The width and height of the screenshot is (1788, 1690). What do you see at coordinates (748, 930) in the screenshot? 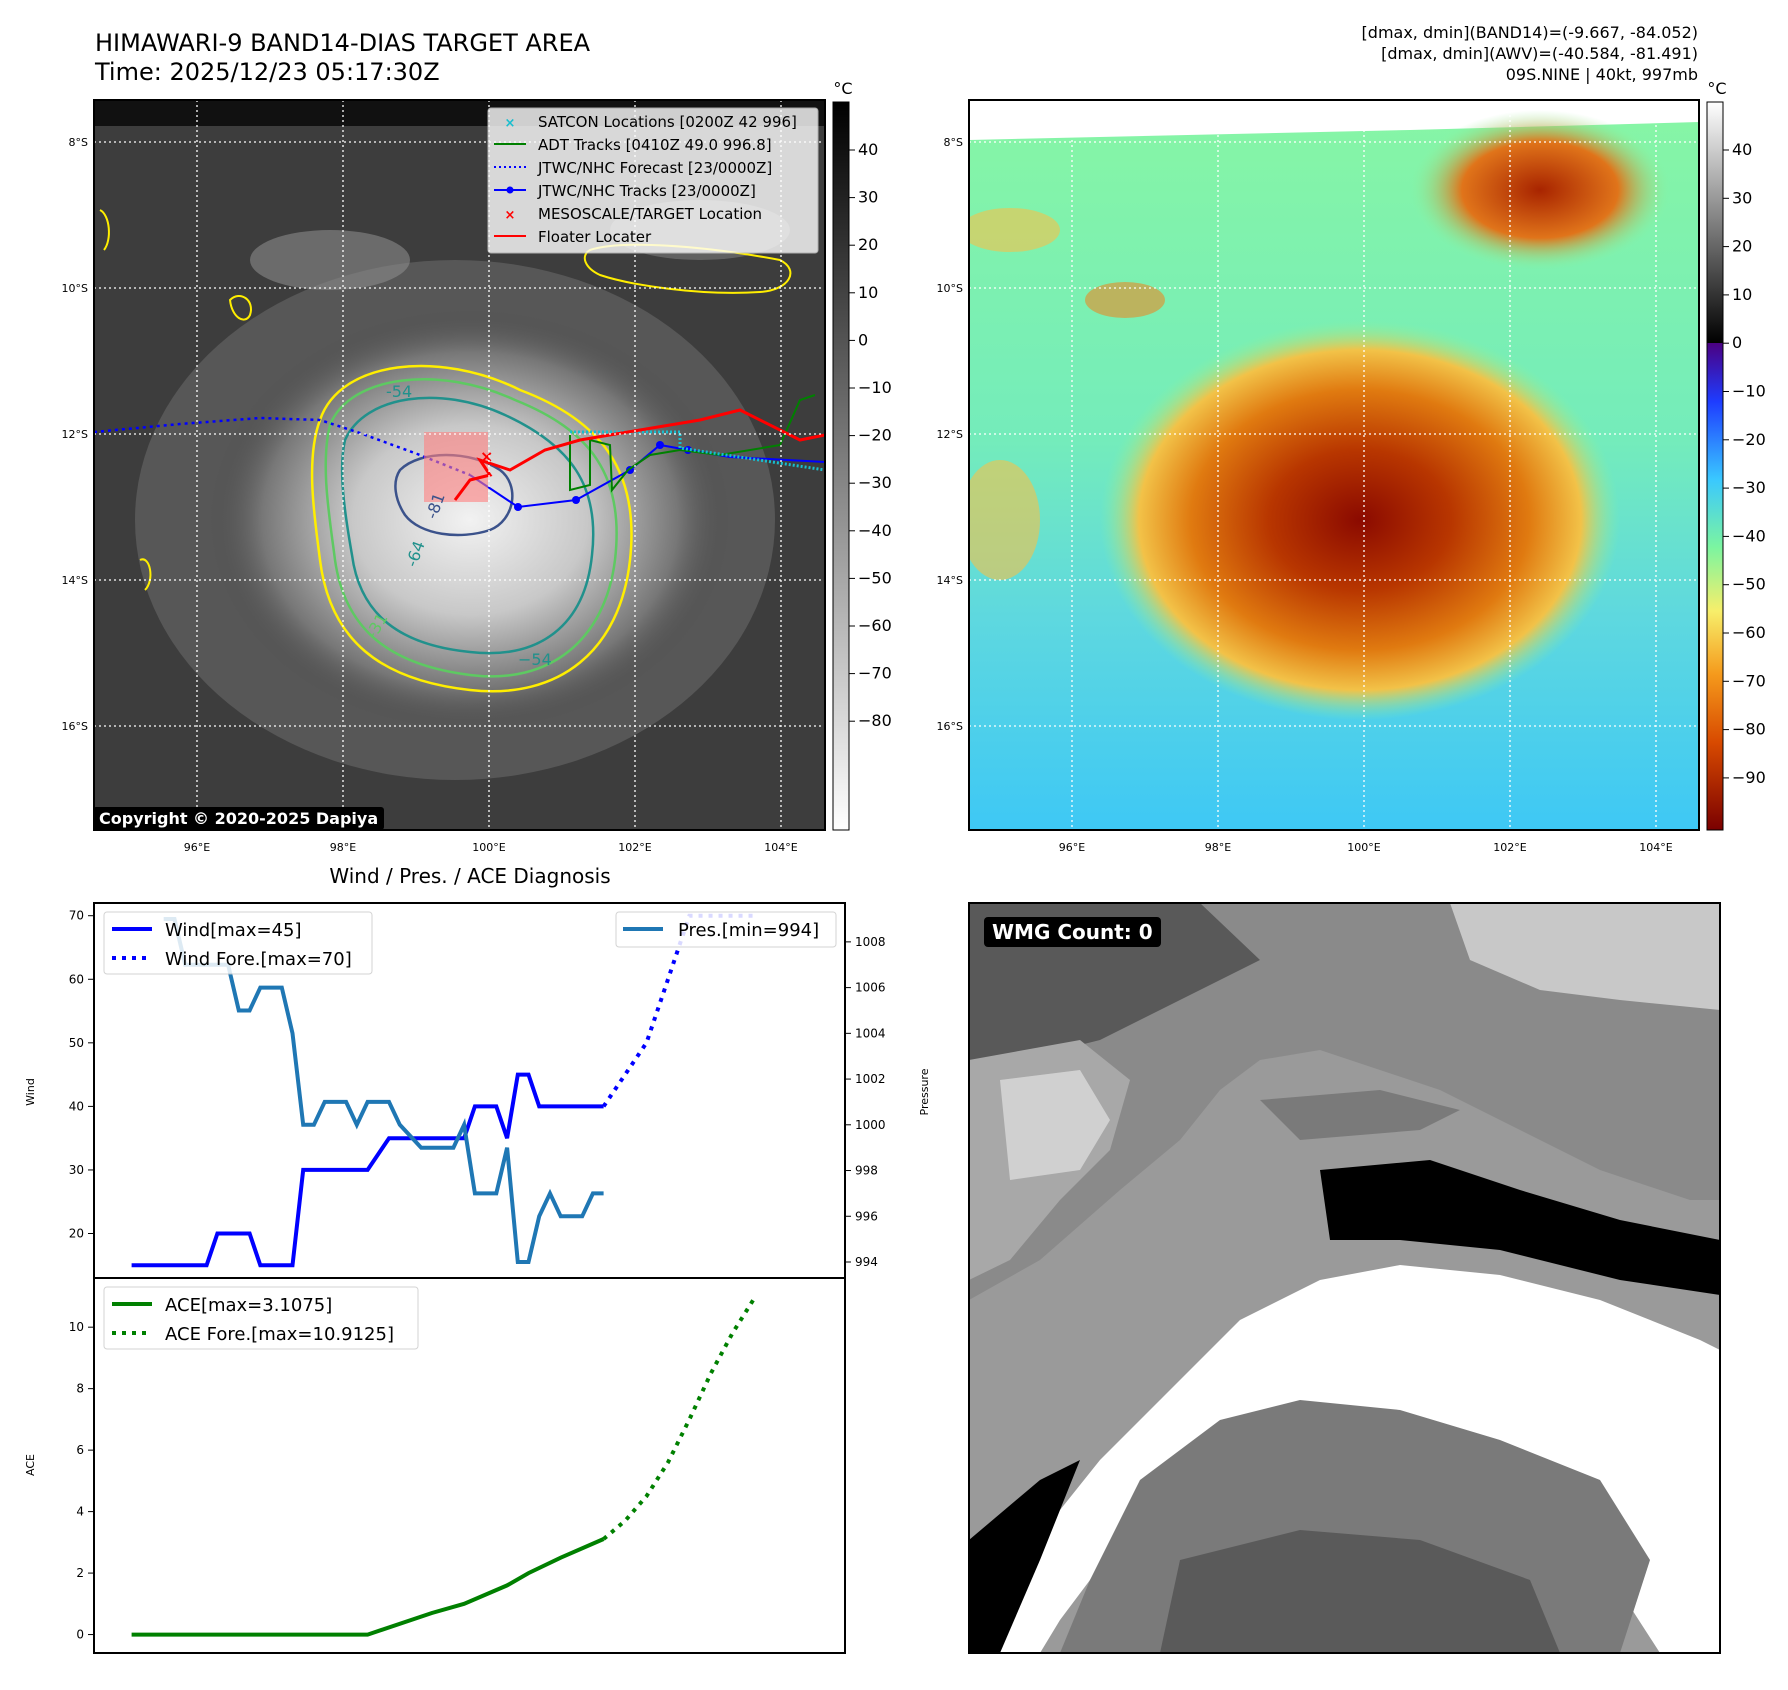
I see `legend-label: Pres.[min=994]` at bounding box center [748, 930].